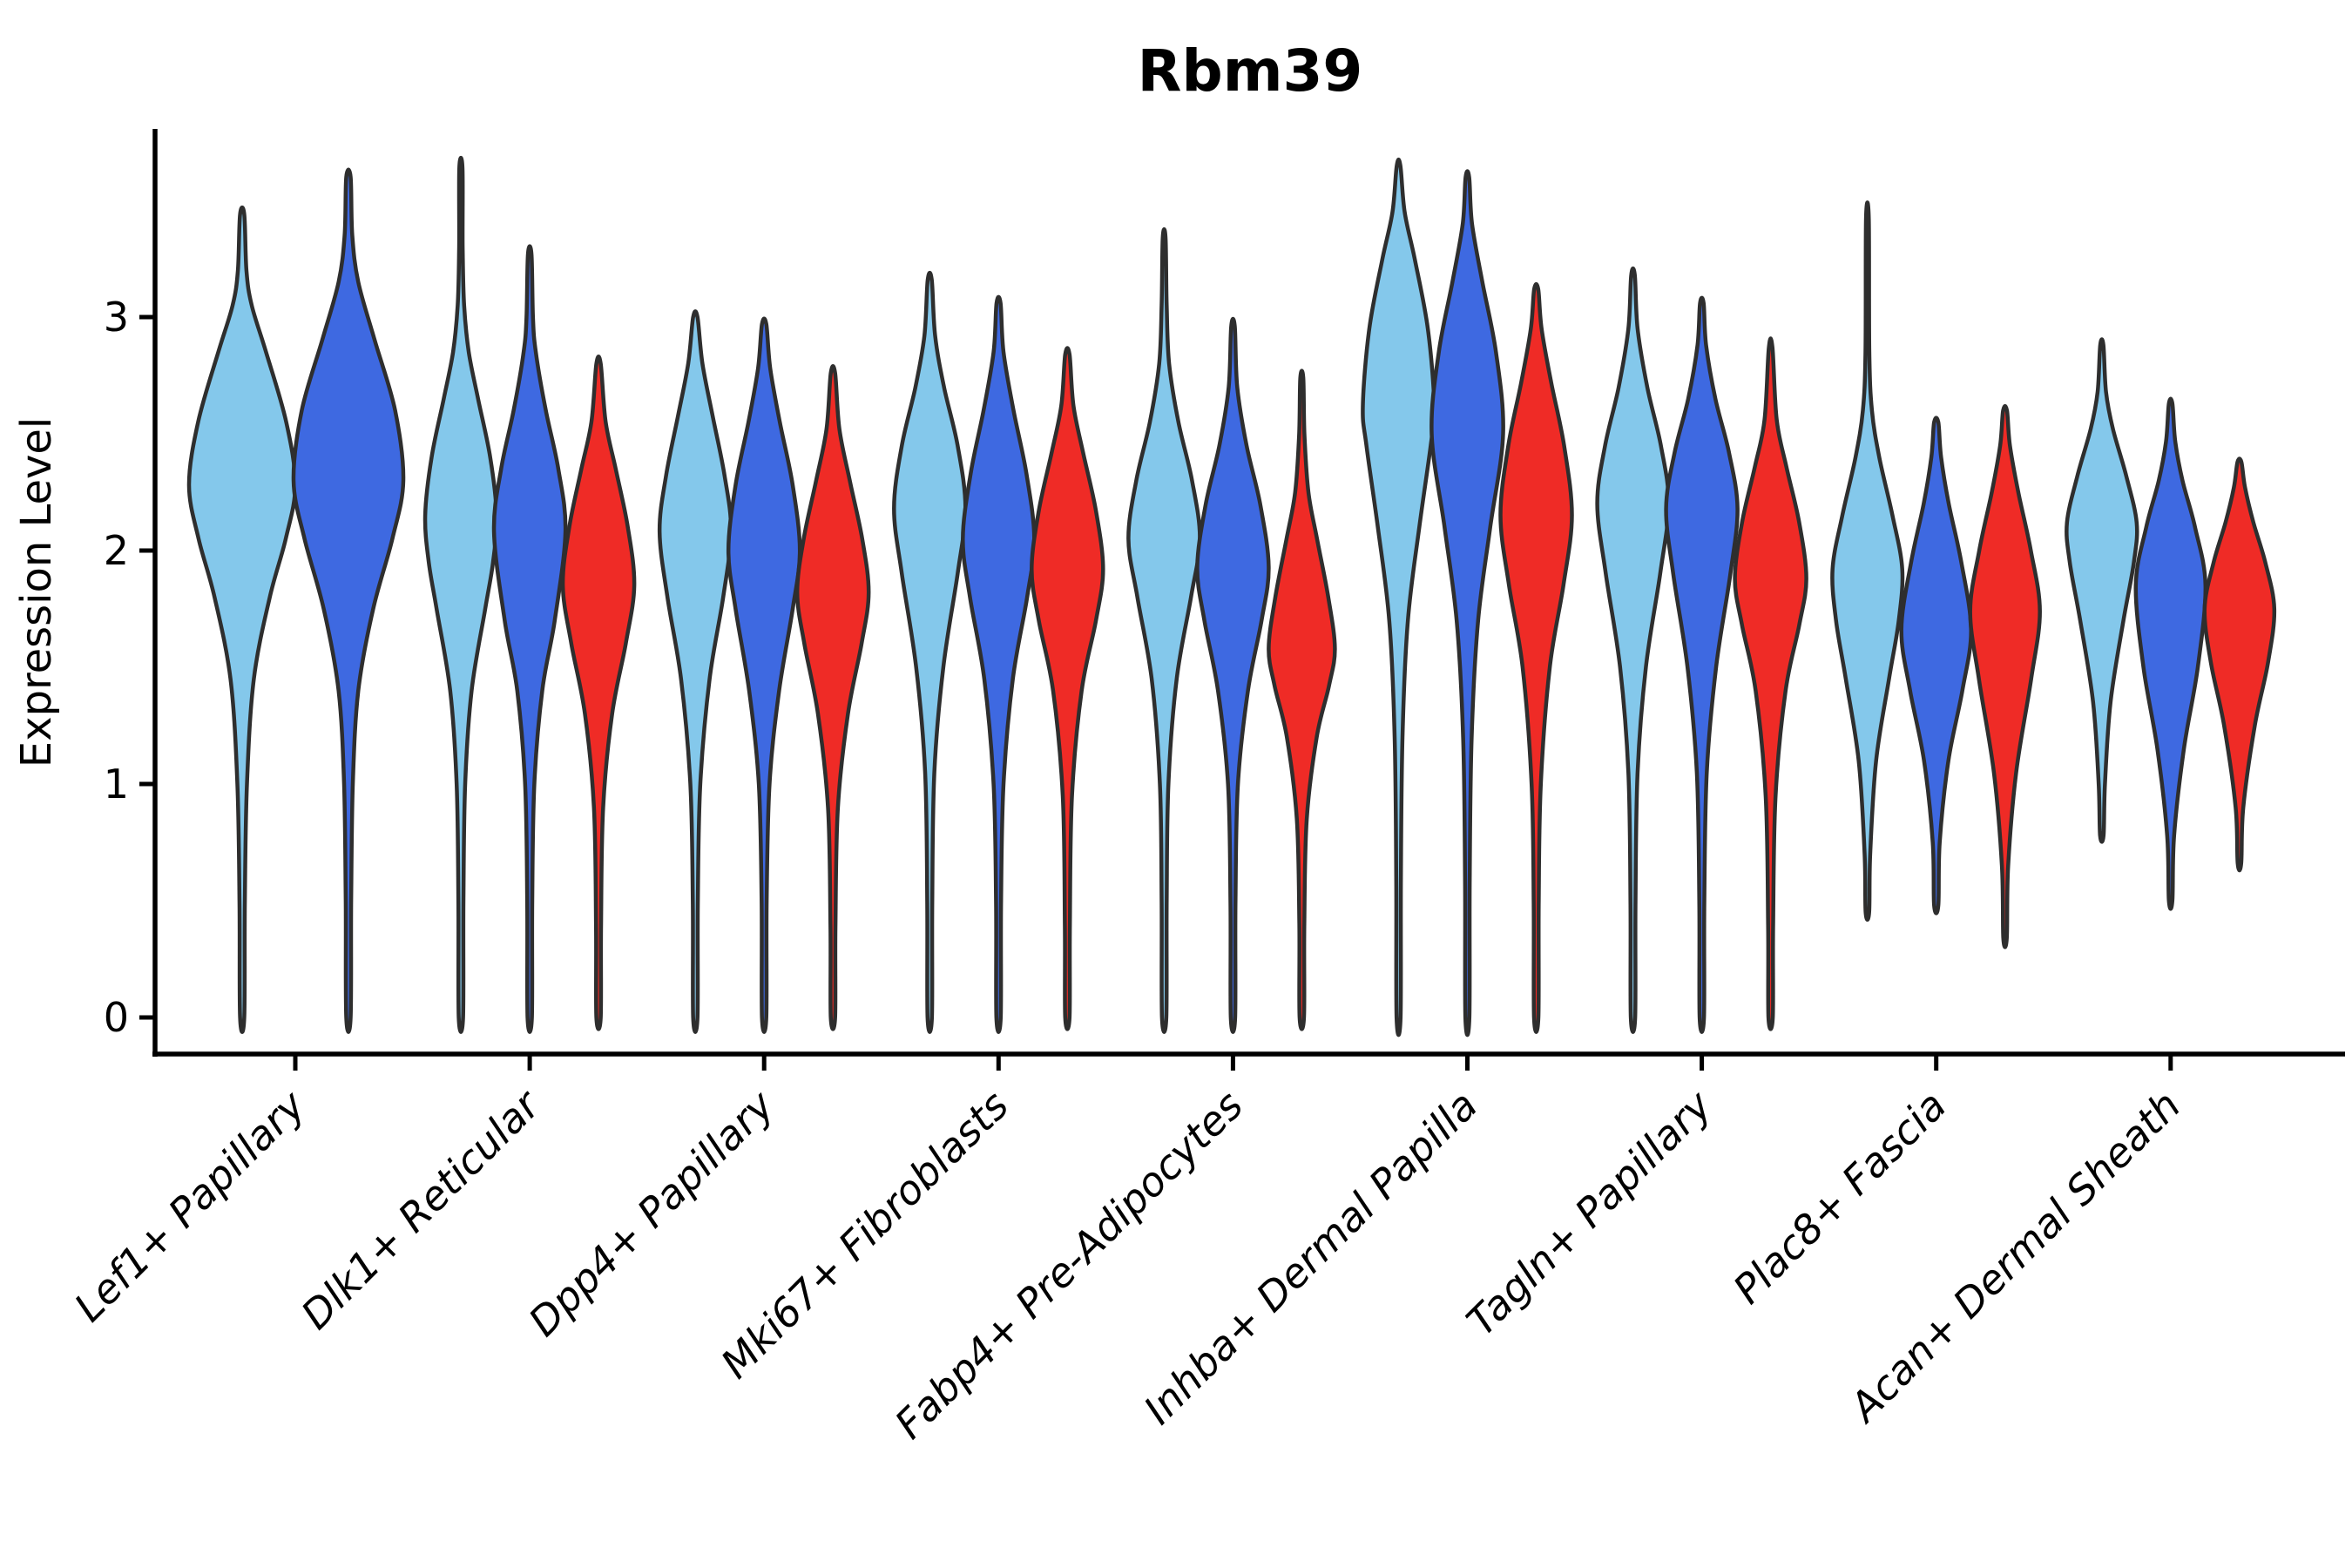  I want to click on x-tick-label: Dpp4+ Papillary, so click(651, 1213).